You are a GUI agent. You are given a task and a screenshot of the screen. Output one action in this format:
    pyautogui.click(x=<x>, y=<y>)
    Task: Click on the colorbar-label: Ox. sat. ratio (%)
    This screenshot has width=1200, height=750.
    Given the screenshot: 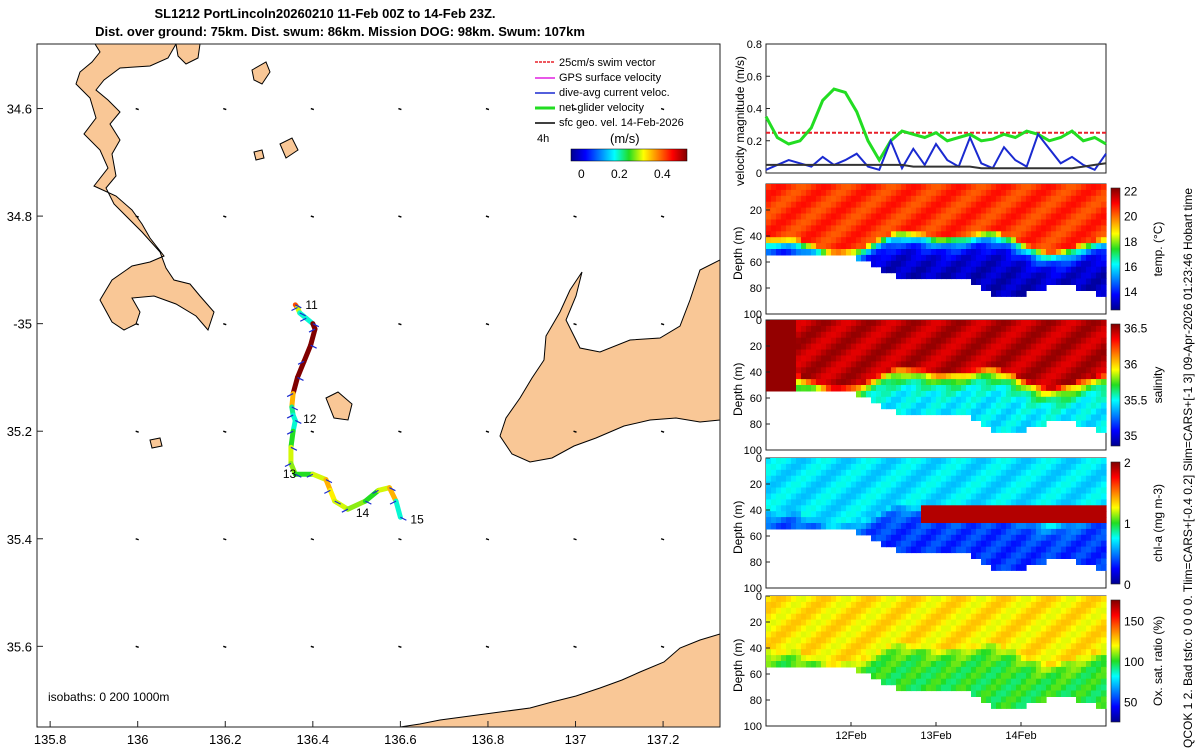 What is the action you would take?
    pyautogui.click(x=1158, y=661)
    